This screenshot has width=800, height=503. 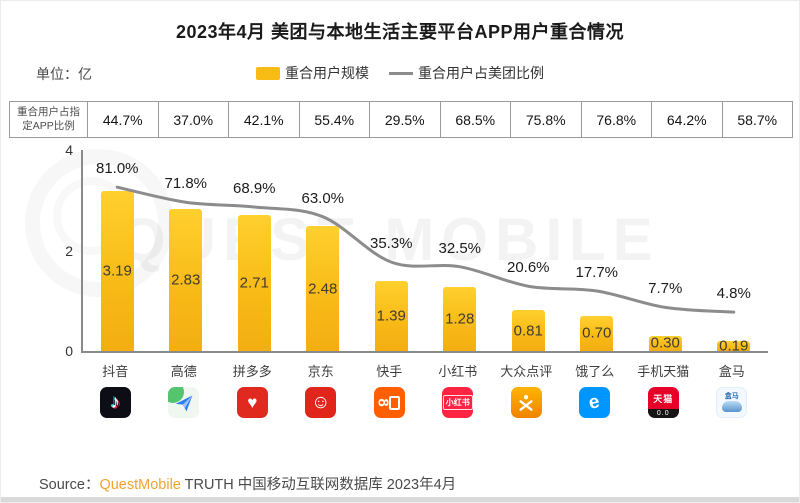 What do you see at coordinates (663, 399) in the screenshot?
I see `tianmao-wordmark: 天猫` at bounding box center [663, 399].